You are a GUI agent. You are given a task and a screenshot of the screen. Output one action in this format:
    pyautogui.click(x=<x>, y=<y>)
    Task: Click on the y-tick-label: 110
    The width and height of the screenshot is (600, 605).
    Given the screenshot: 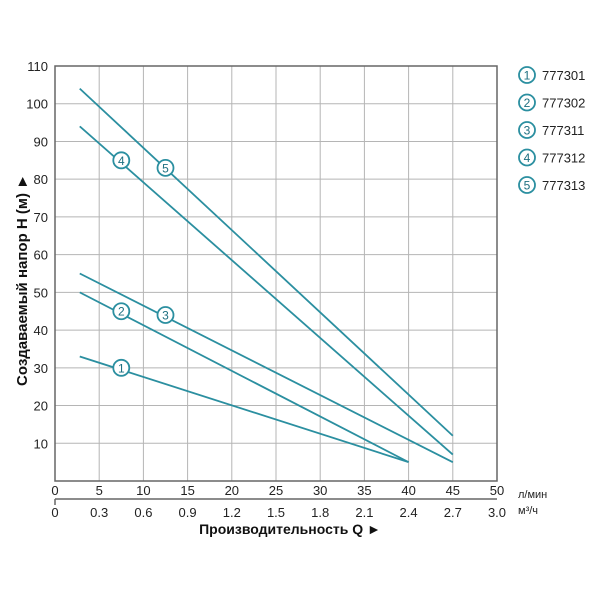 What is the action you would take?
    pyautogui.click(x=37, y=66)
    